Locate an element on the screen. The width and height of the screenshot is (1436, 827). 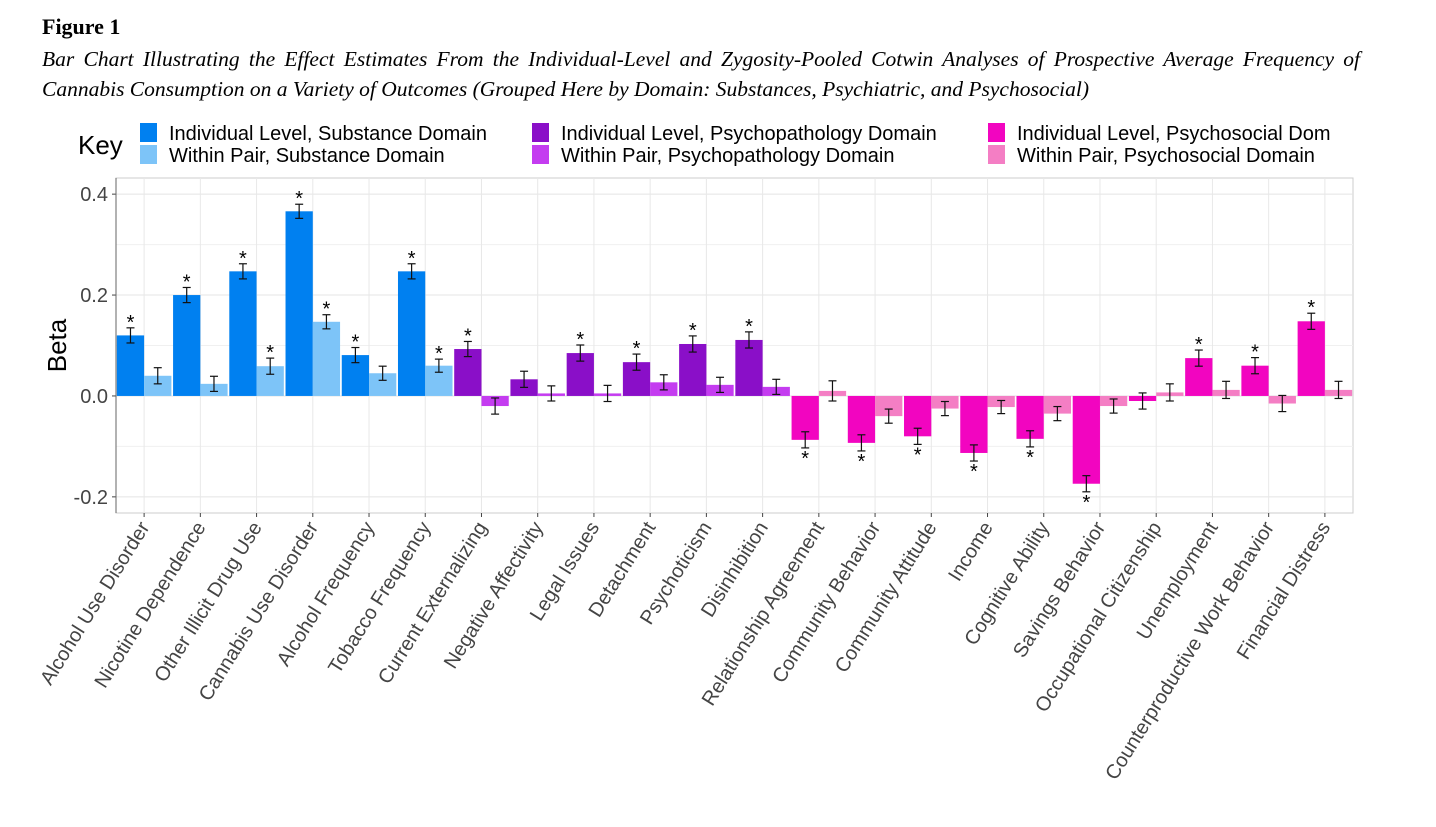
x-tick-label: Community Behavior is located at coordinates (826, 602).